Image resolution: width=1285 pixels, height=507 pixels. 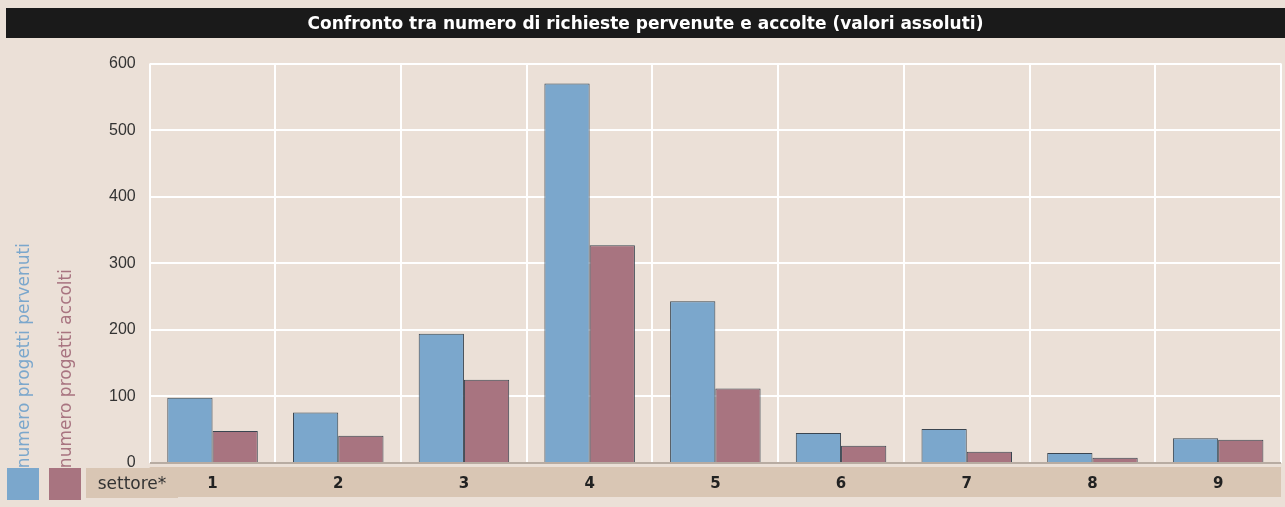 I want to click on x-tick-label: 3, so click(x=464, y=482).